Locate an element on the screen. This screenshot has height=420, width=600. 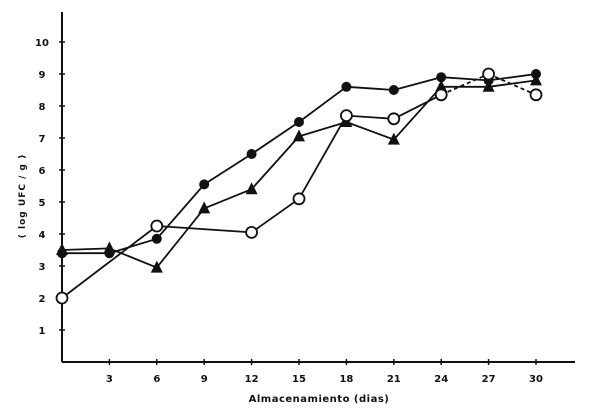
x-tick-label: 3 is located at coordinates (109, 379).